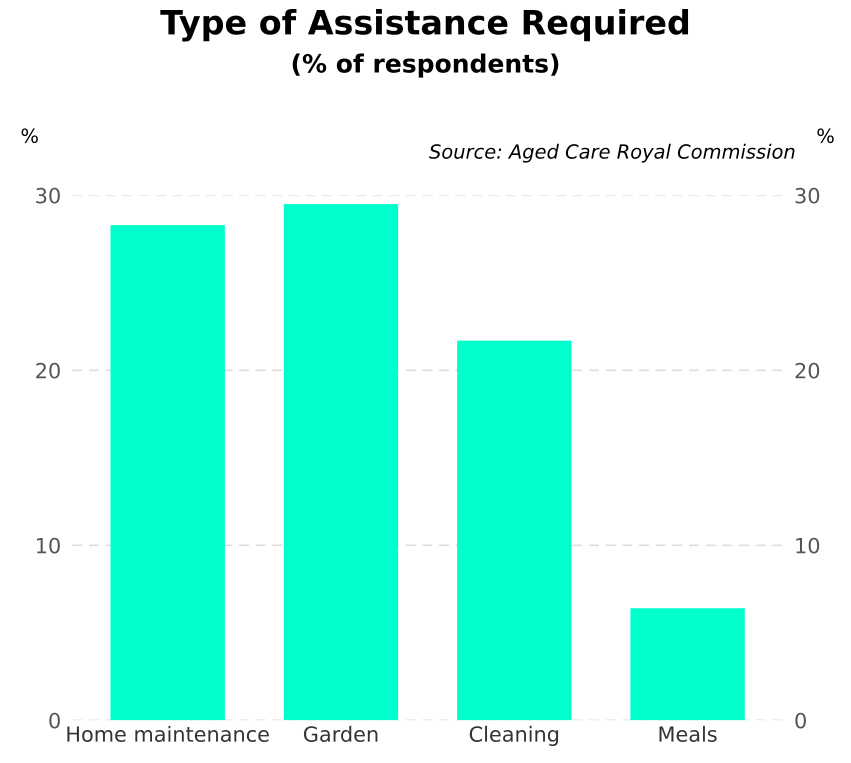 Image resolution: width=851 pixels, height=763 pixels. Describe the element at coordinates (168, 734) in the screenshot. I see `x-tick-label: Home maintenance` at that location.